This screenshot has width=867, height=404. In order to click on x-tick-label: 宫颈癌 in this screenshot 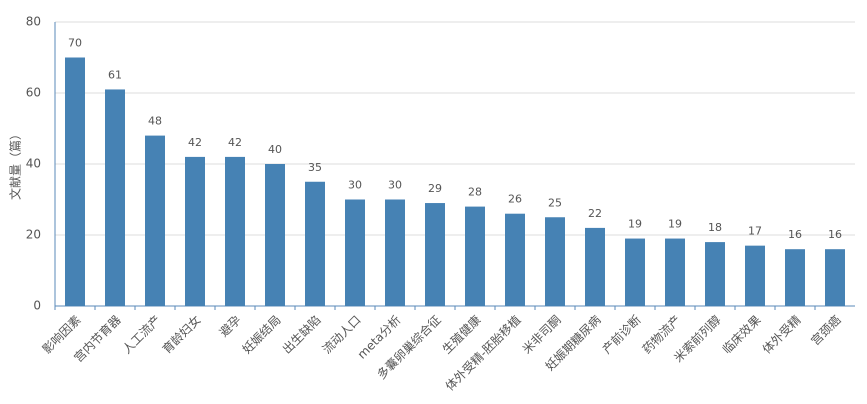, I will do `click(826, 330)`.